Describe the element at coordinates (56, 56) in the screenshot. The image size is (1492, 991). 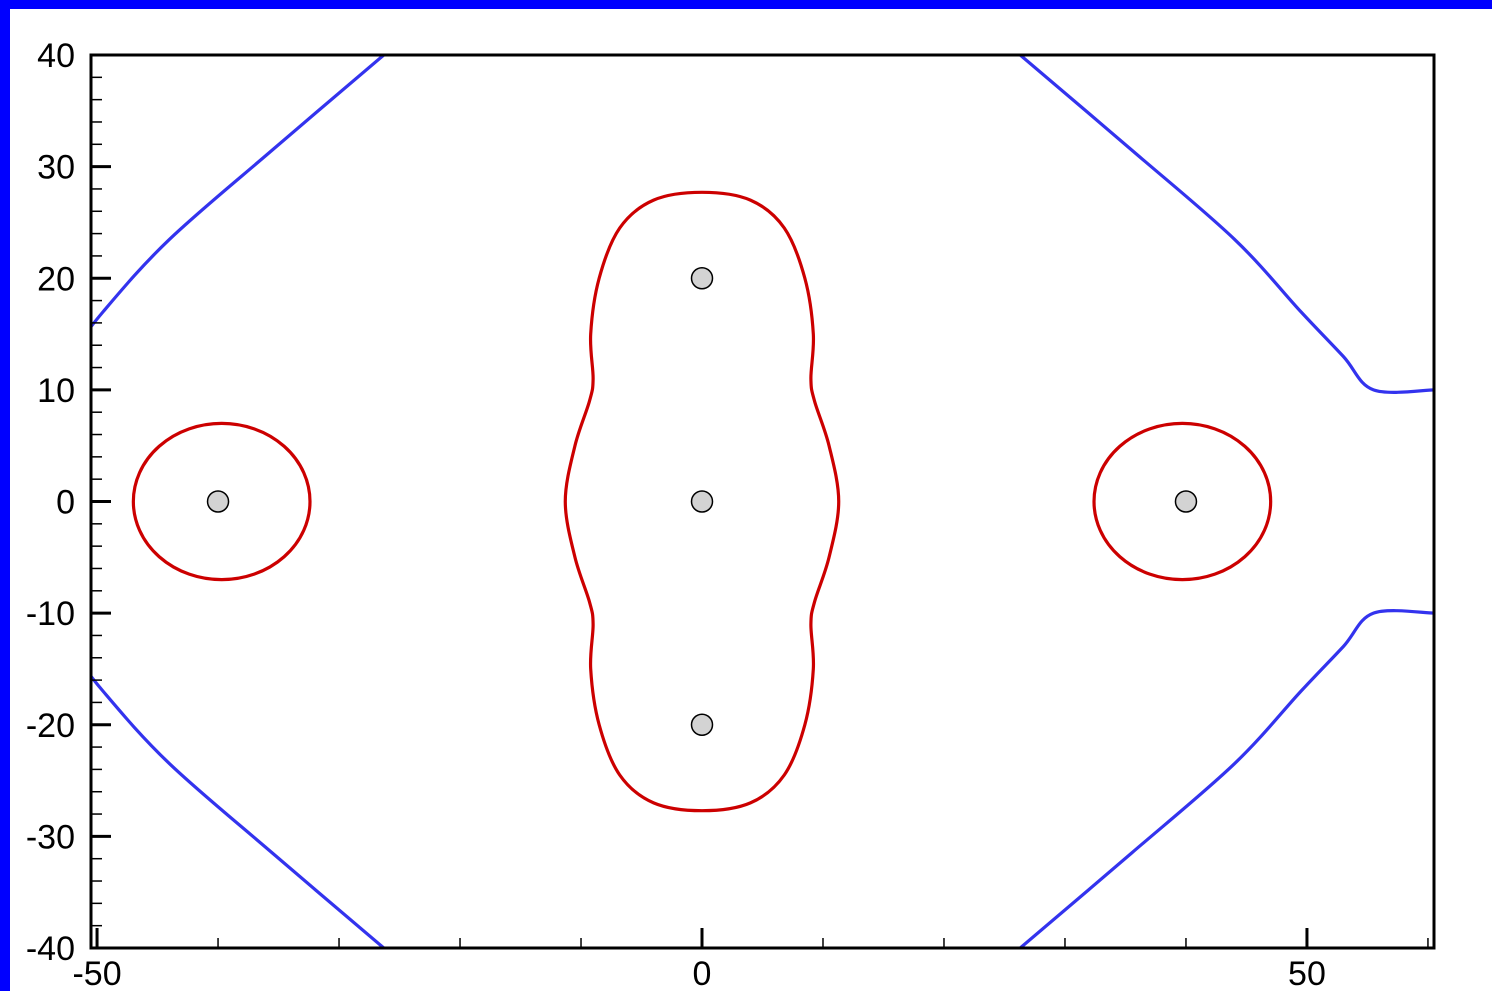
I see `y-tick-label: 40` at that location.